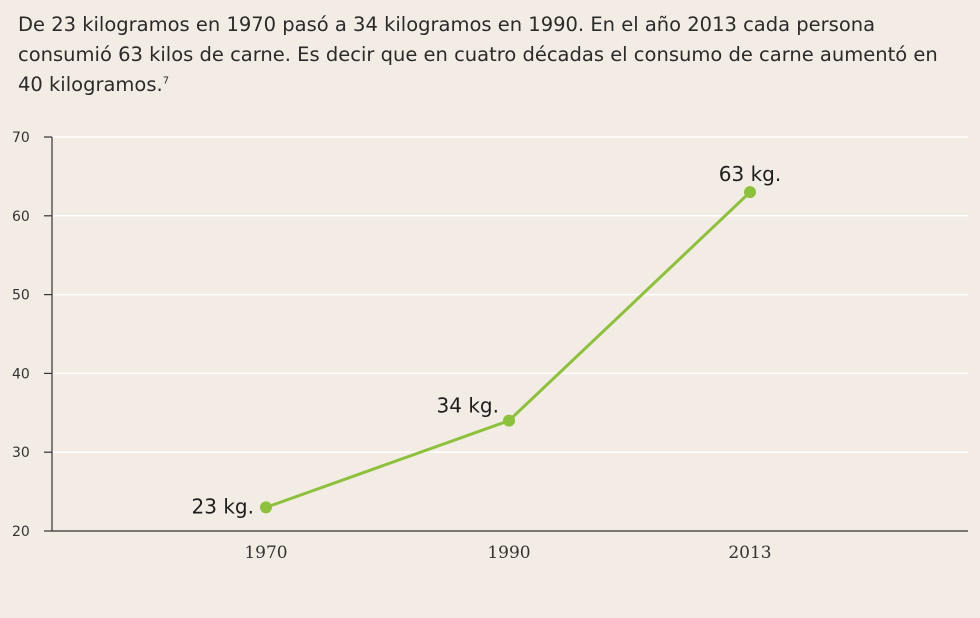 This screenshot has width=980, height=618. What do you see at coordinates (21, 138) in the screenshot?
I see `y-tick-label-70: 70` at bounding box center [21, 138].